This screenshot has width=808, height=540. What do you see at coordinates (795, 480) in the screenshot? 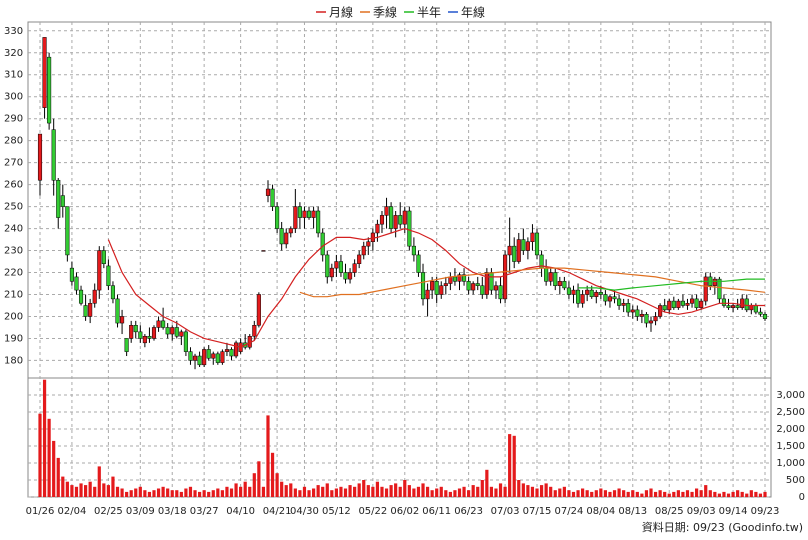
I see `y2-tick-label: 500` at bounding box center [795, 480].